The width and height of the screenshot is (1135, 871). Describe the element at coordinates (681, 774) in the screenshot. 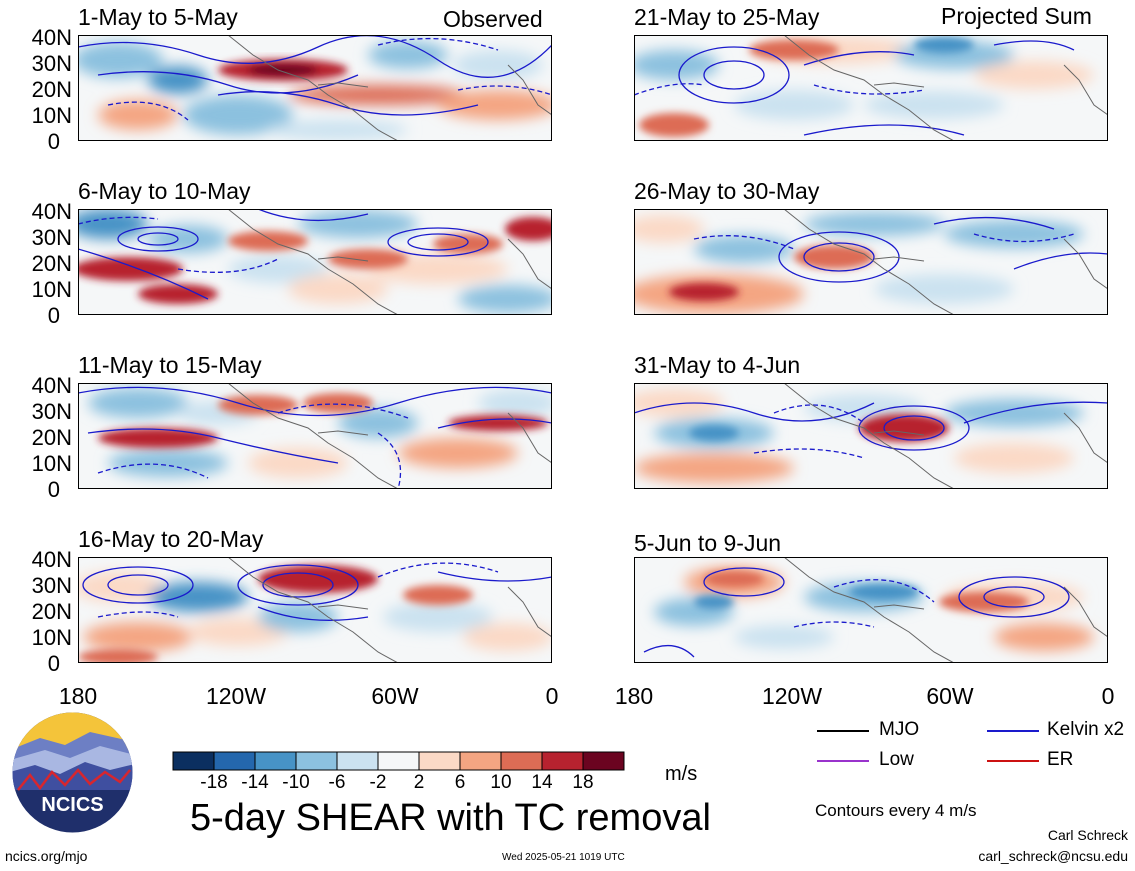

I see `colorbar-units: m/s` at that location.